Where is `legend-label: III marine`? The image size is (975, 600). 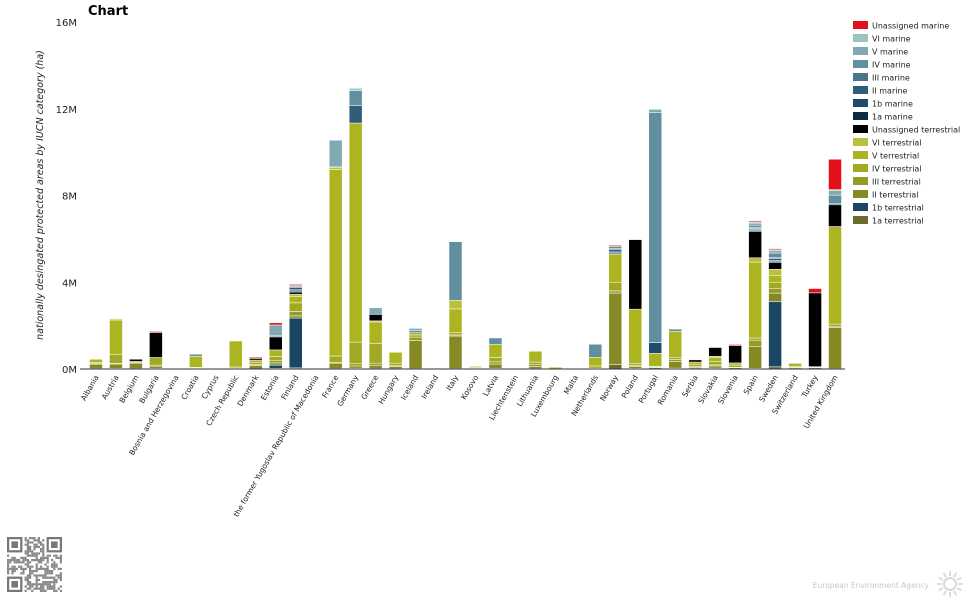
legend-label: III marine is located at coordinates (891, 78).